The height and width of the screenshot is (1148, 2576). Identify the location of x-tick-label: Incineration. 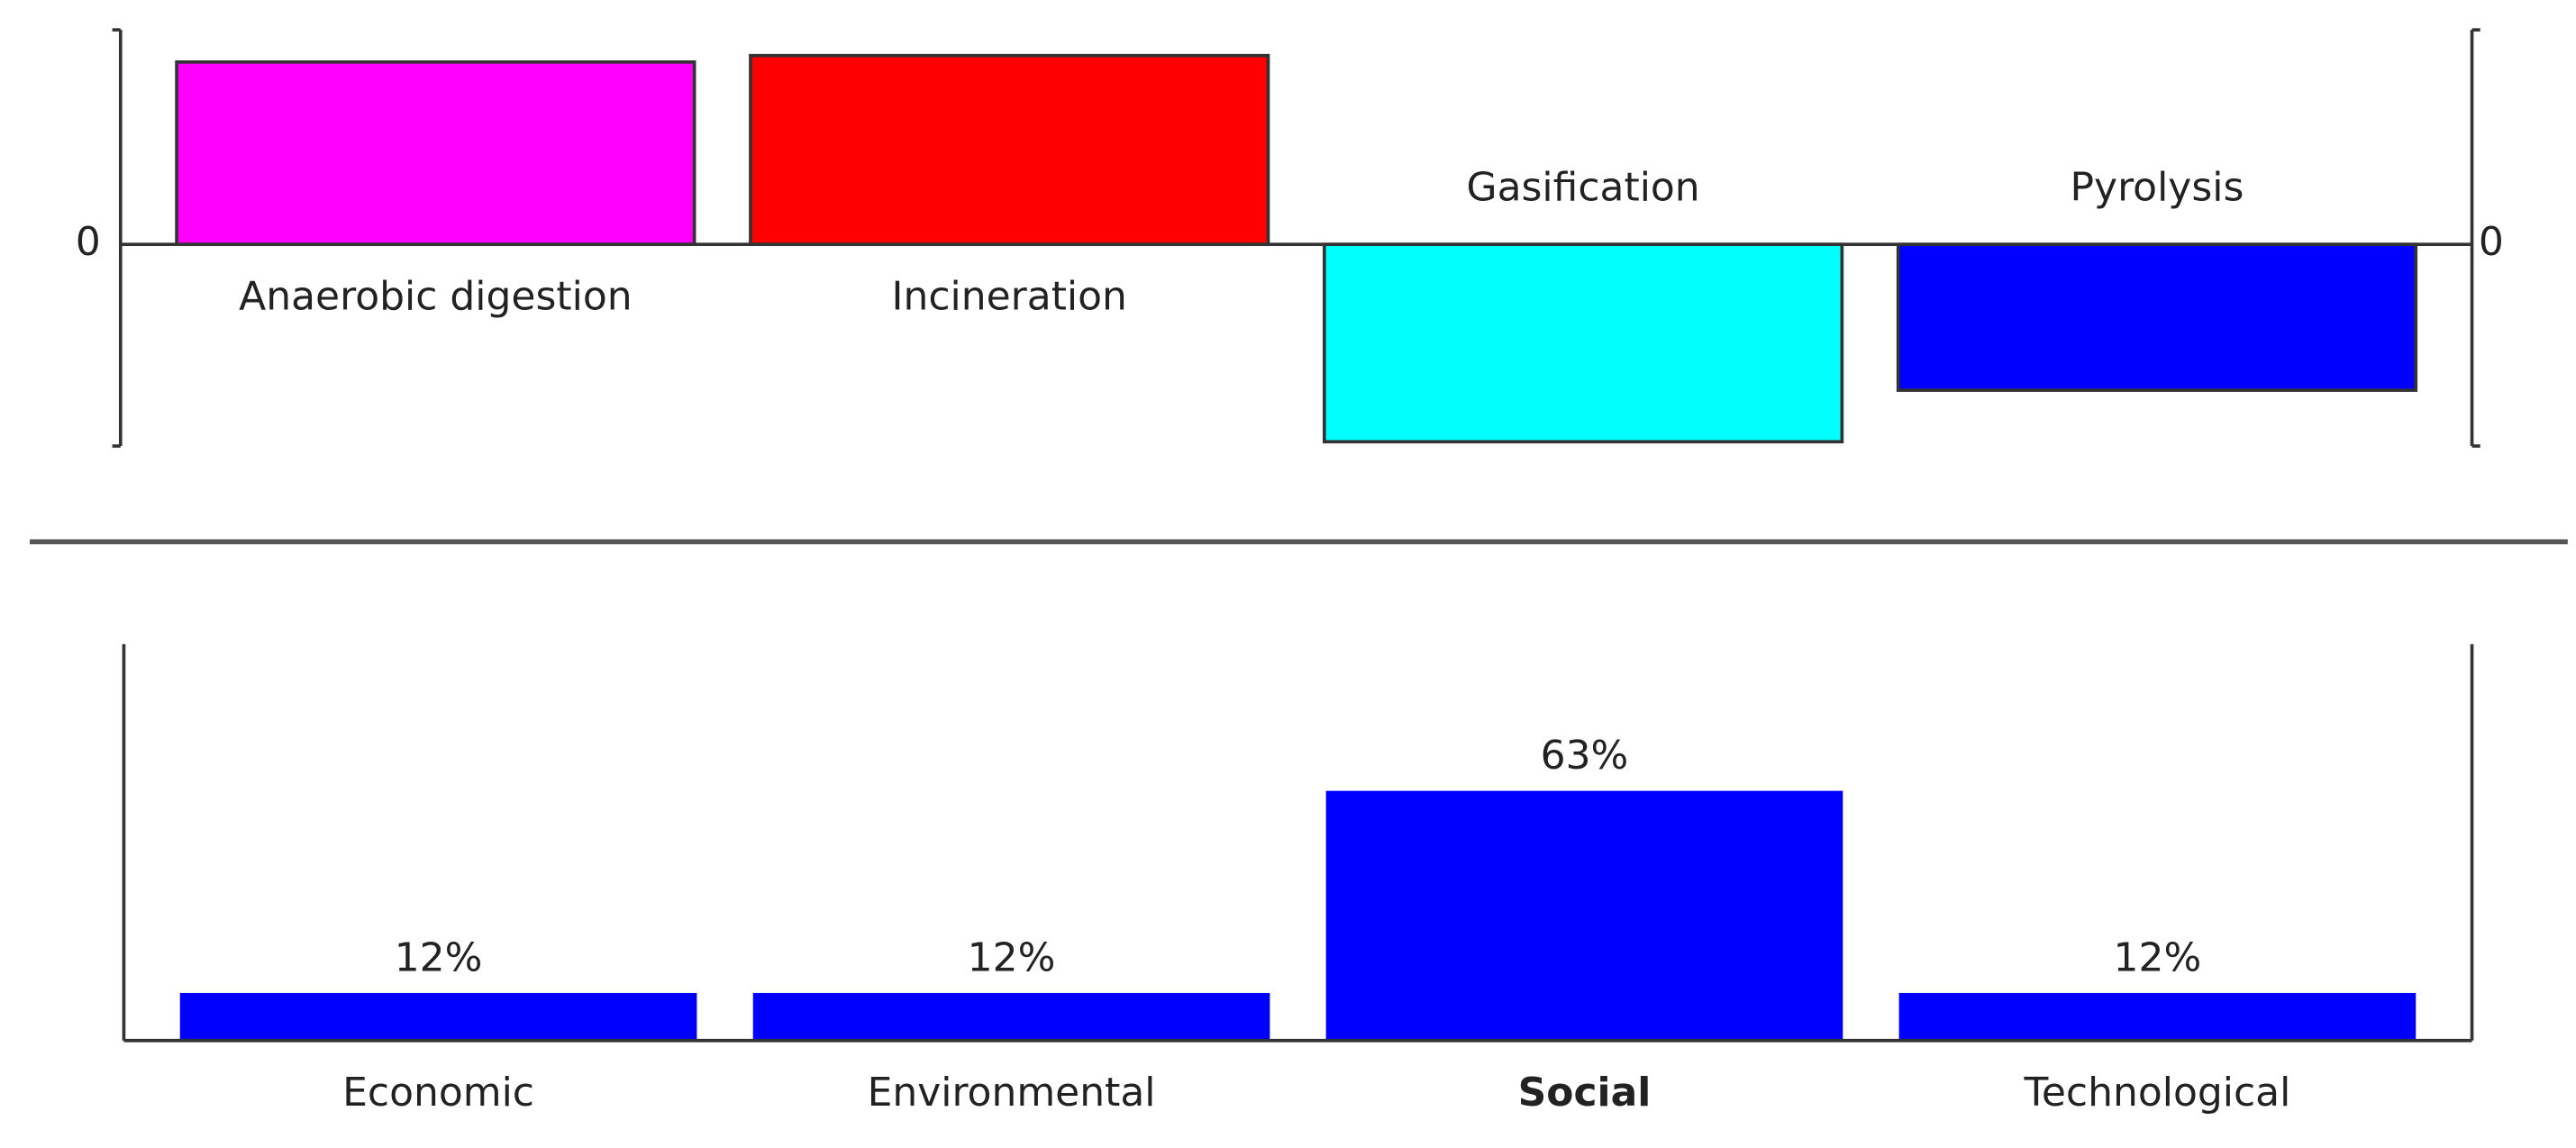
(1009, 297).